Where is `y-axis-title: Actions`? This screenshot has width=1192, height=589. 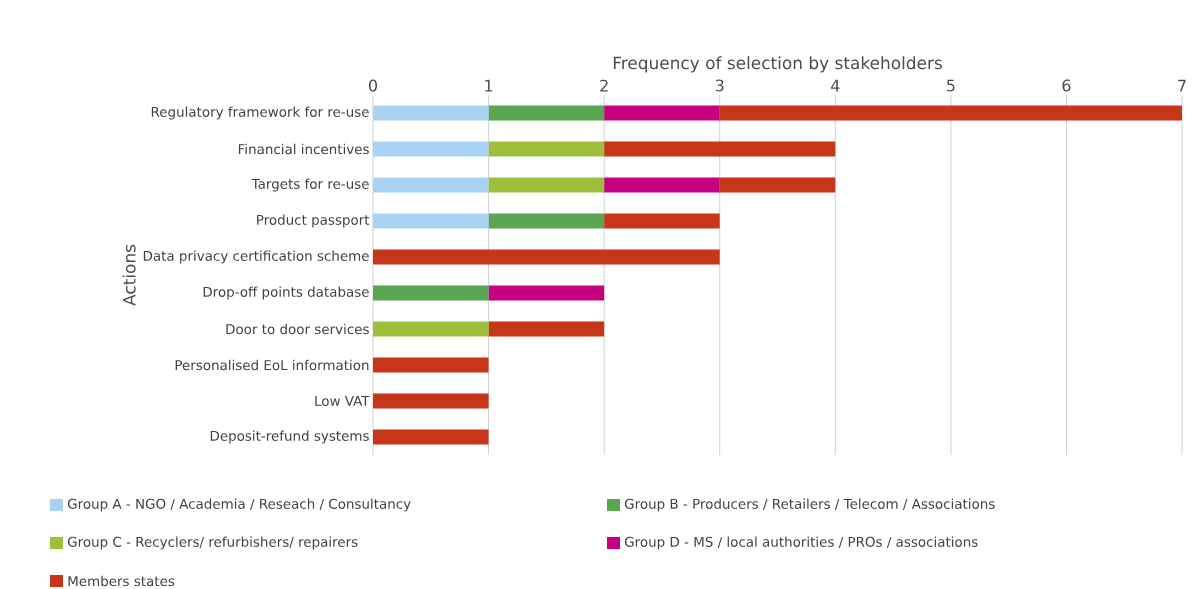 y-axis-title: Actions is located at coordinates (129, 275).